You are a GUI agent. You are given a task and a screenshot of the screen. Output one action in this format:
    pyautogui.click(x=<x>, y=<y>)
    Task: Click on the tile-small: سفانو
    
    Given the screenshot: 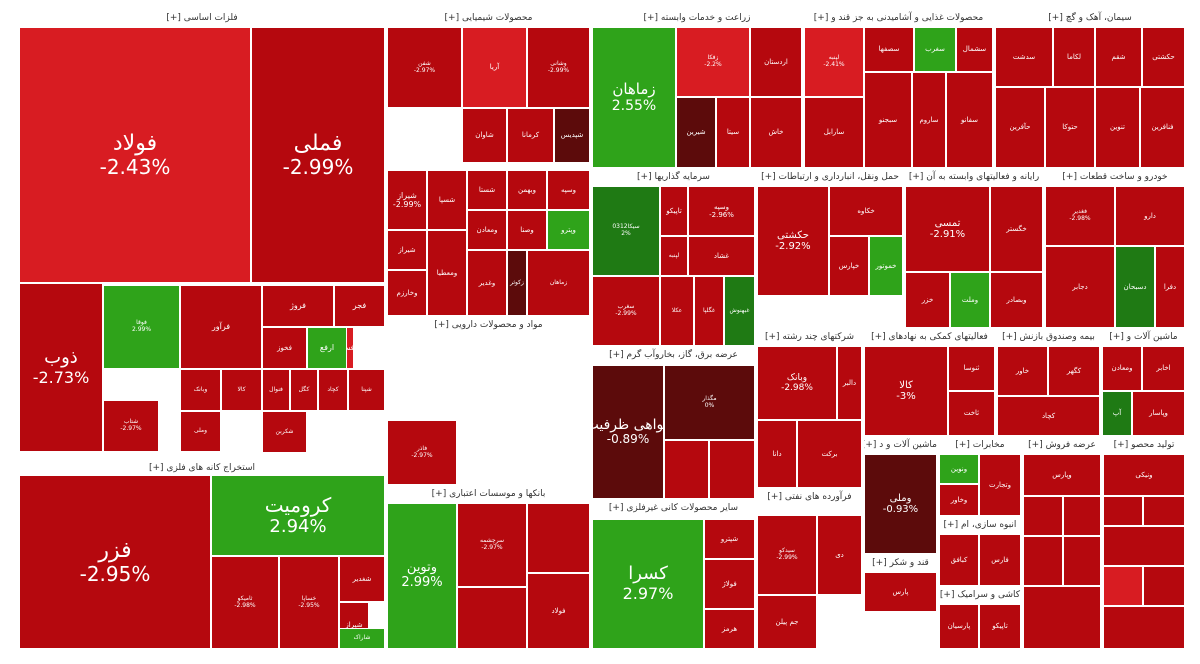 What is the action you would take?
    pyautogui.click(x=969, y=120)
    